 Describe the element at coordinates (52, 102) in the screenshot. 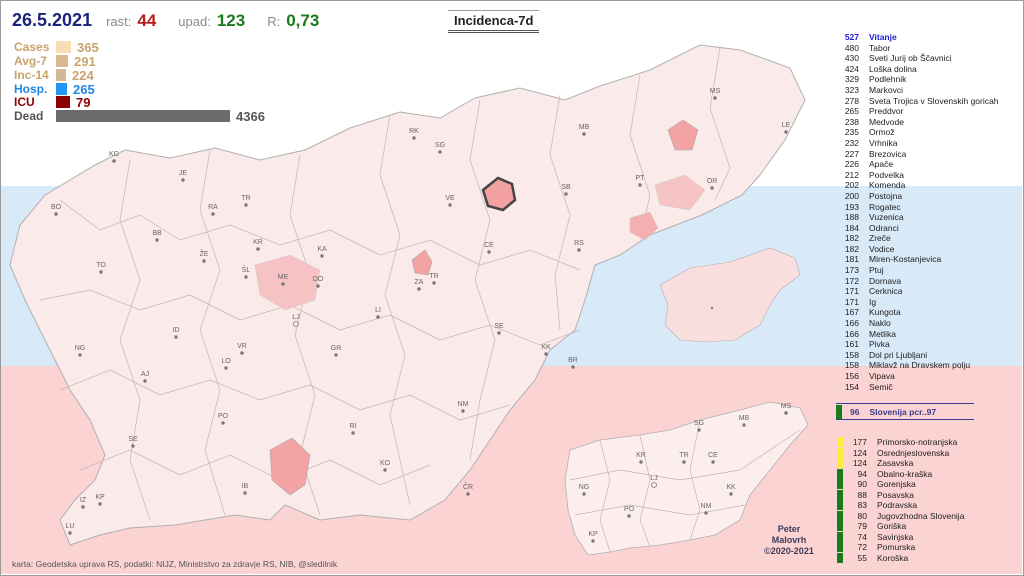

I see `stat-row: ICU 79` at that location.